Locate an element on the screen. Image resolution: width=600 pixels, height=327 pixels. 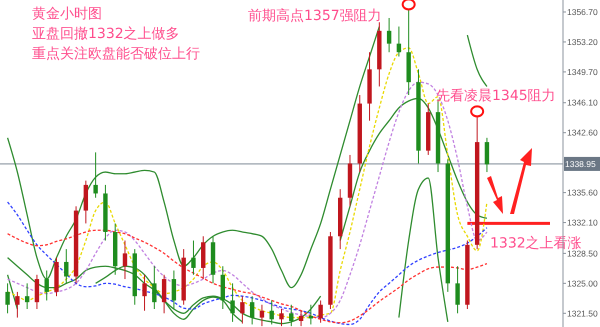
annotation: 亚盘回撤1332之上做多 is located at coordinates (106, 34).